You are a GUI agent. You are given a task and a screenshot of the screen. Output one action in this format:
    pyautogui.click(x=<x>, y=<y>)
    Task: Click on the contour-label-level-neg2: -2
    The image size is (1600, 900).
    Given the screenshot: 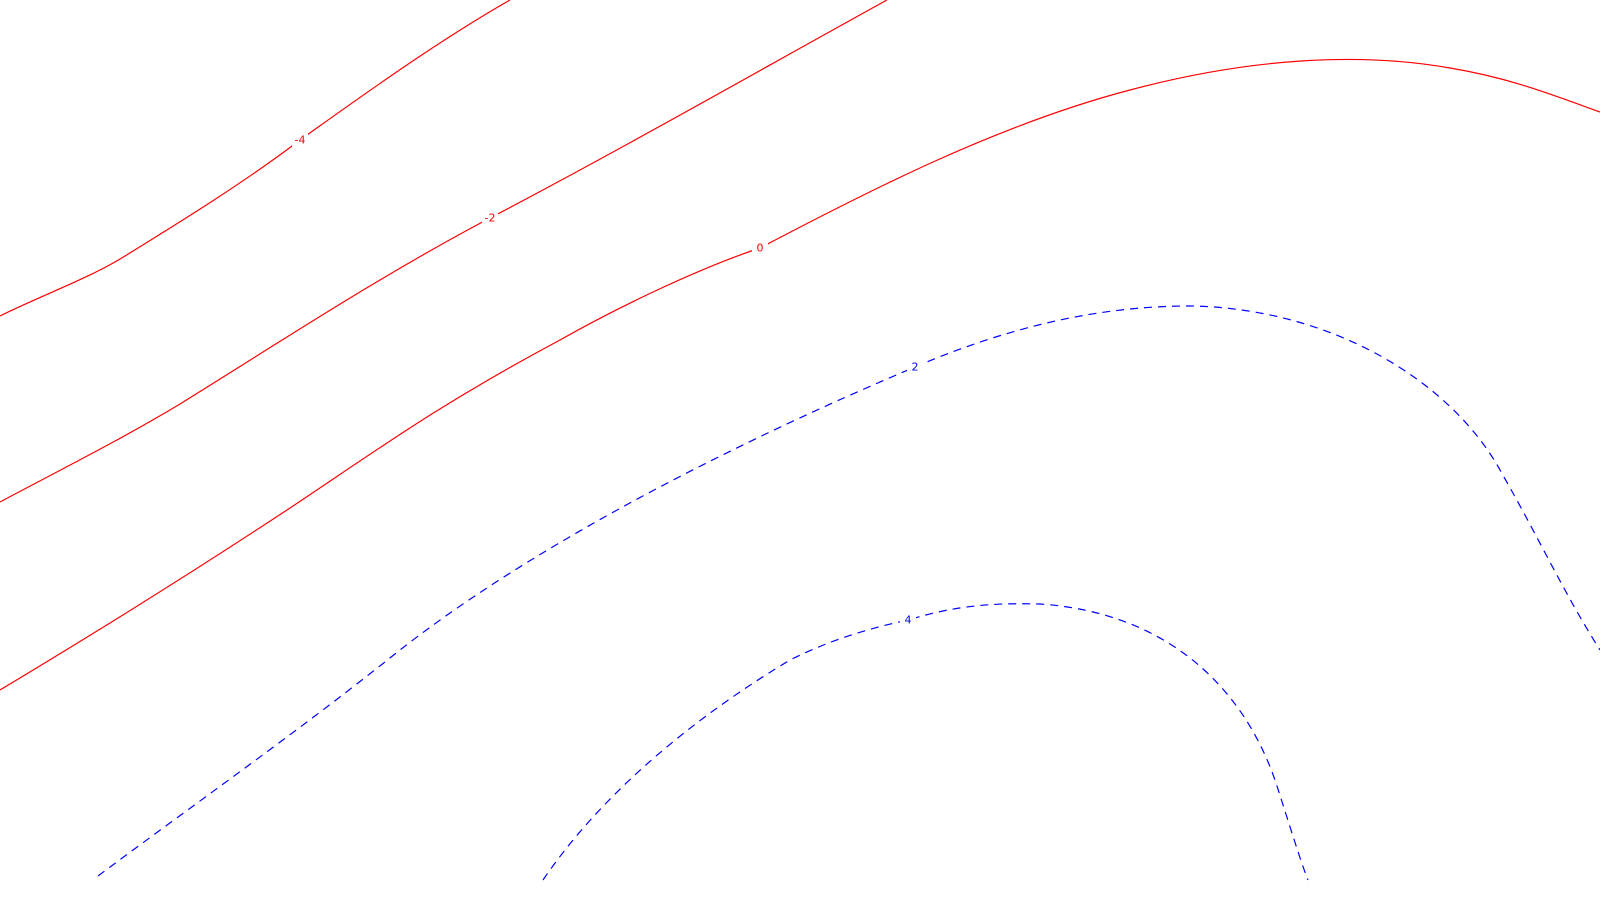 What is the action you would take?
    pyautogui.click(x=490, y=218)
    